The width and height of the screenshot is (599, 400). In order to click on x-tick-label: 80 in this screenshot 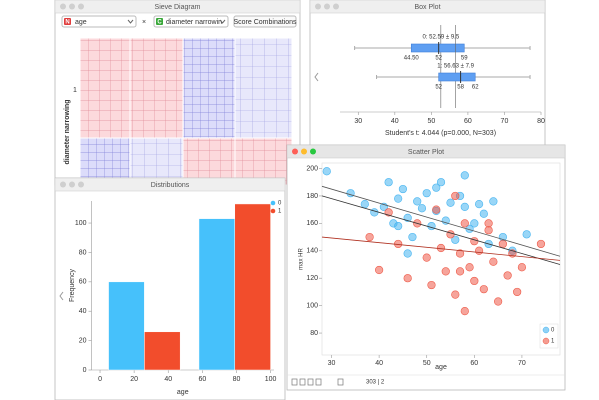, I will do `click(237, 379)`.